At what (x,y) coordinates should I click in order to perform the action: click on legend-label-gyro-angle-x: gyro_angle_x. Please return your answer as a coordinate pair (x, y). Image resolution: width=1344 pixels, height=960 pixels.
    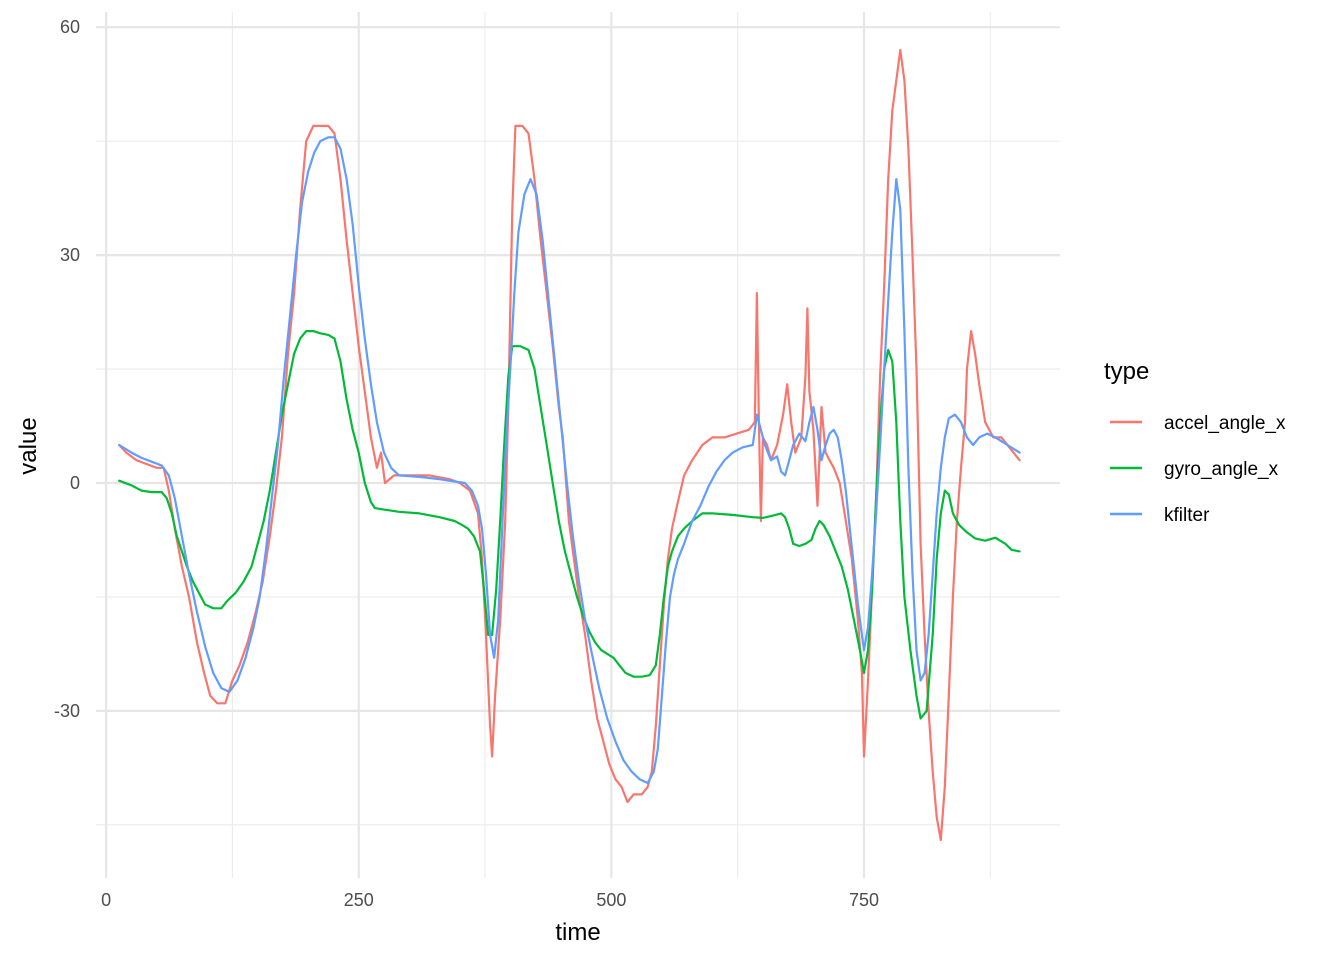
    Looking at the image, I should click on (1221, 469).